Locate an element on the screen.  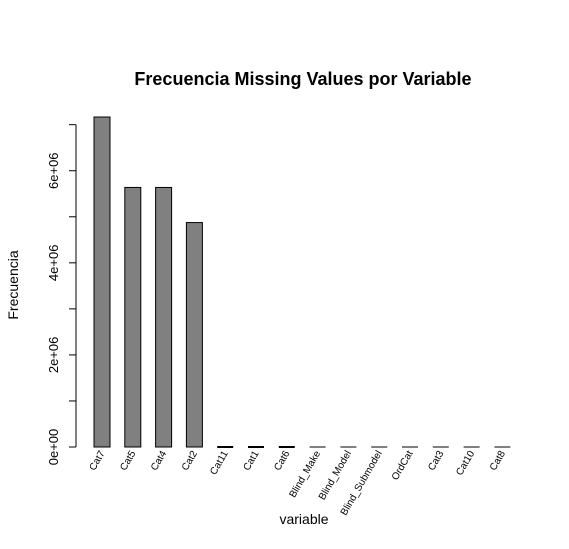
y-tick-label: 6e+06 is located at coordinates (53, 170).